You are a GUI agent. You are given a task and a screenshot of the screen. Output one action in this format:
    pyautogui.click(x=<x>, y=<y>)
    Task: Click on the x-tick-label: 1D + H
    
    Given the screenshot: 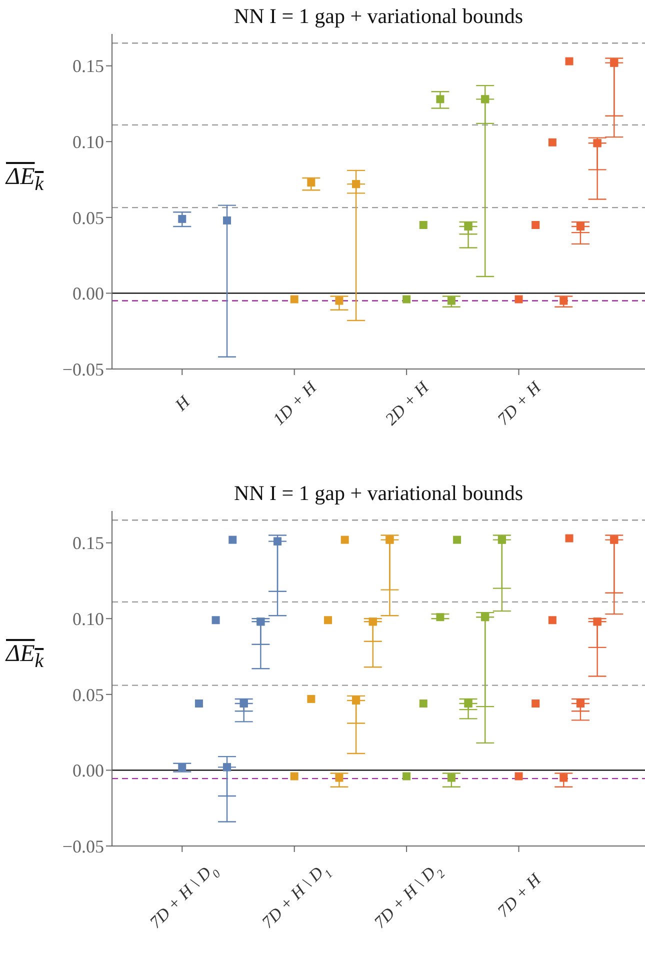 What is the action you would take?
    pyautogui.click(x=295, y=402)
    